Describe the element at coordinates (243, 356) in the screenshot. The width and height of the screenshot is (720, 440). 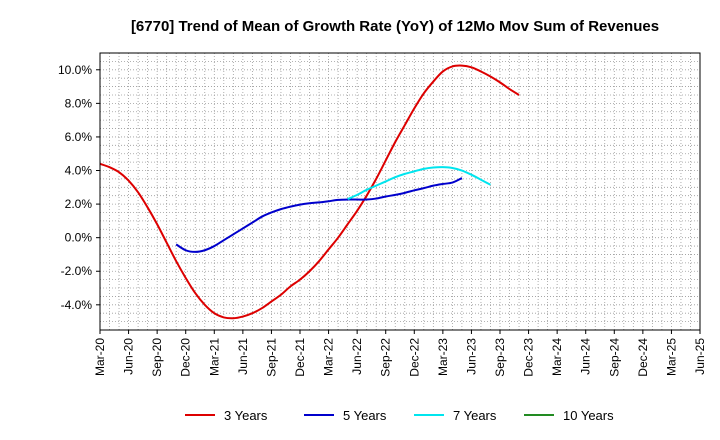
I see `x-tick-label: Jun-21` at that location.